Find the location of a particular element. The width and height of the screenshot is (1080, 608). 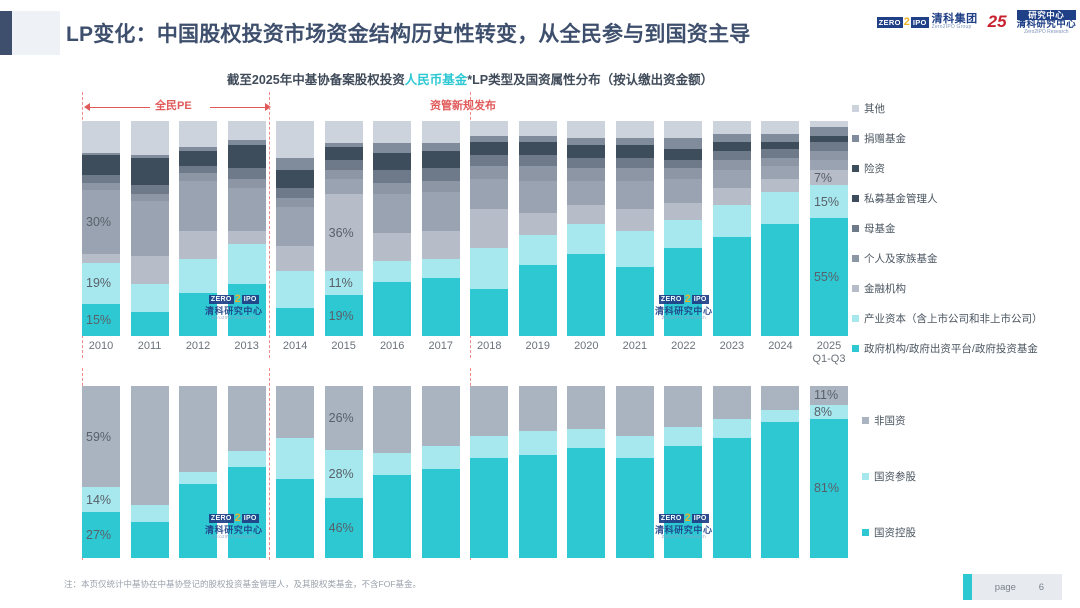

legend-item: 捐赠基金 is located at coordinates (966, 138).